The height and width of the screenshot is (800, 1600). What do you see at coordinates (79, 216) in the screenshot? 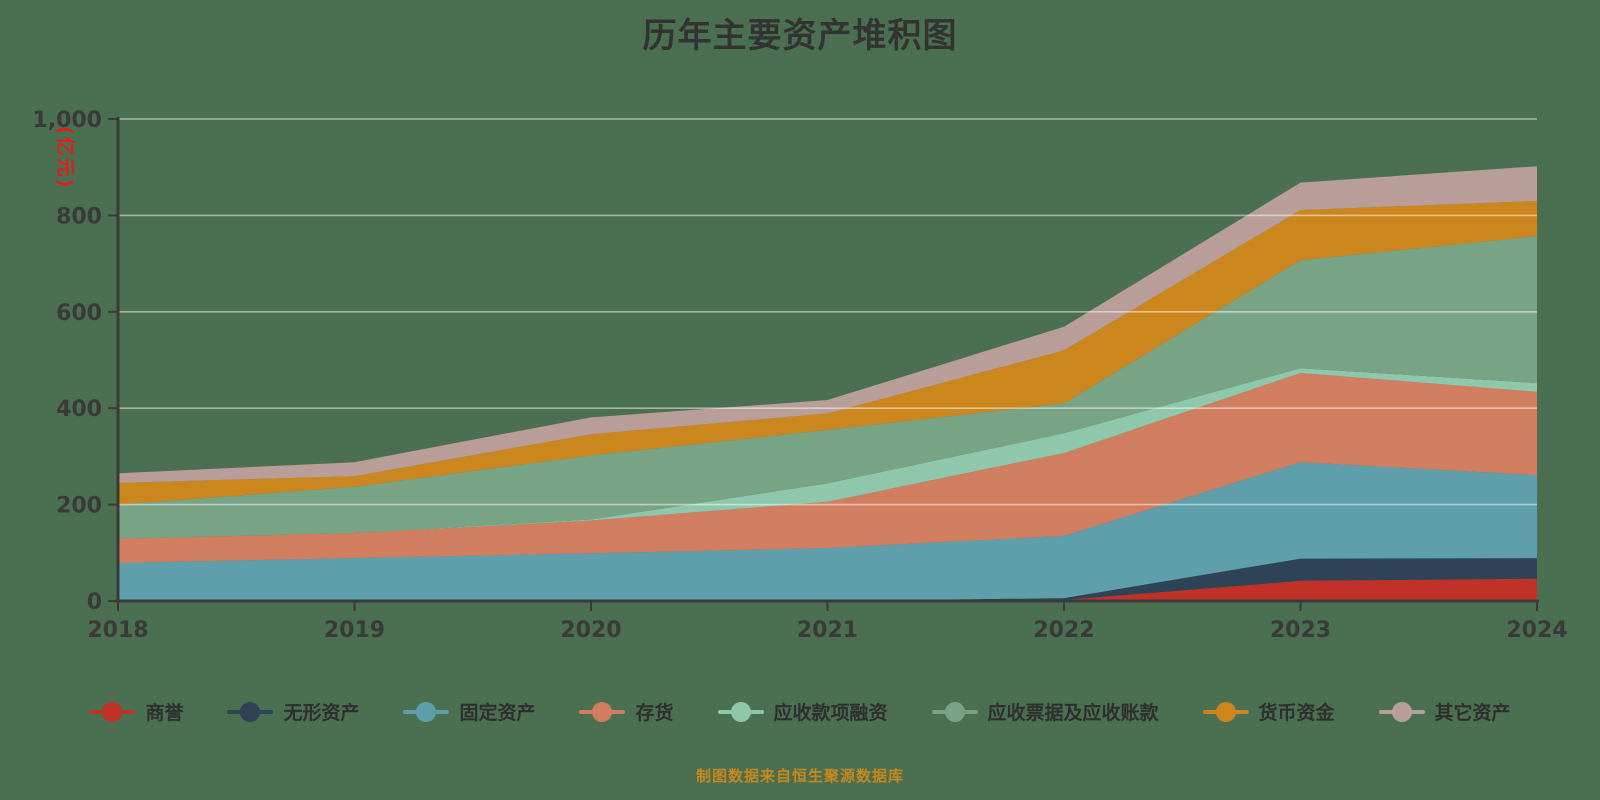
I see `y-tick-label: 800` at bounding box center [79, 216].